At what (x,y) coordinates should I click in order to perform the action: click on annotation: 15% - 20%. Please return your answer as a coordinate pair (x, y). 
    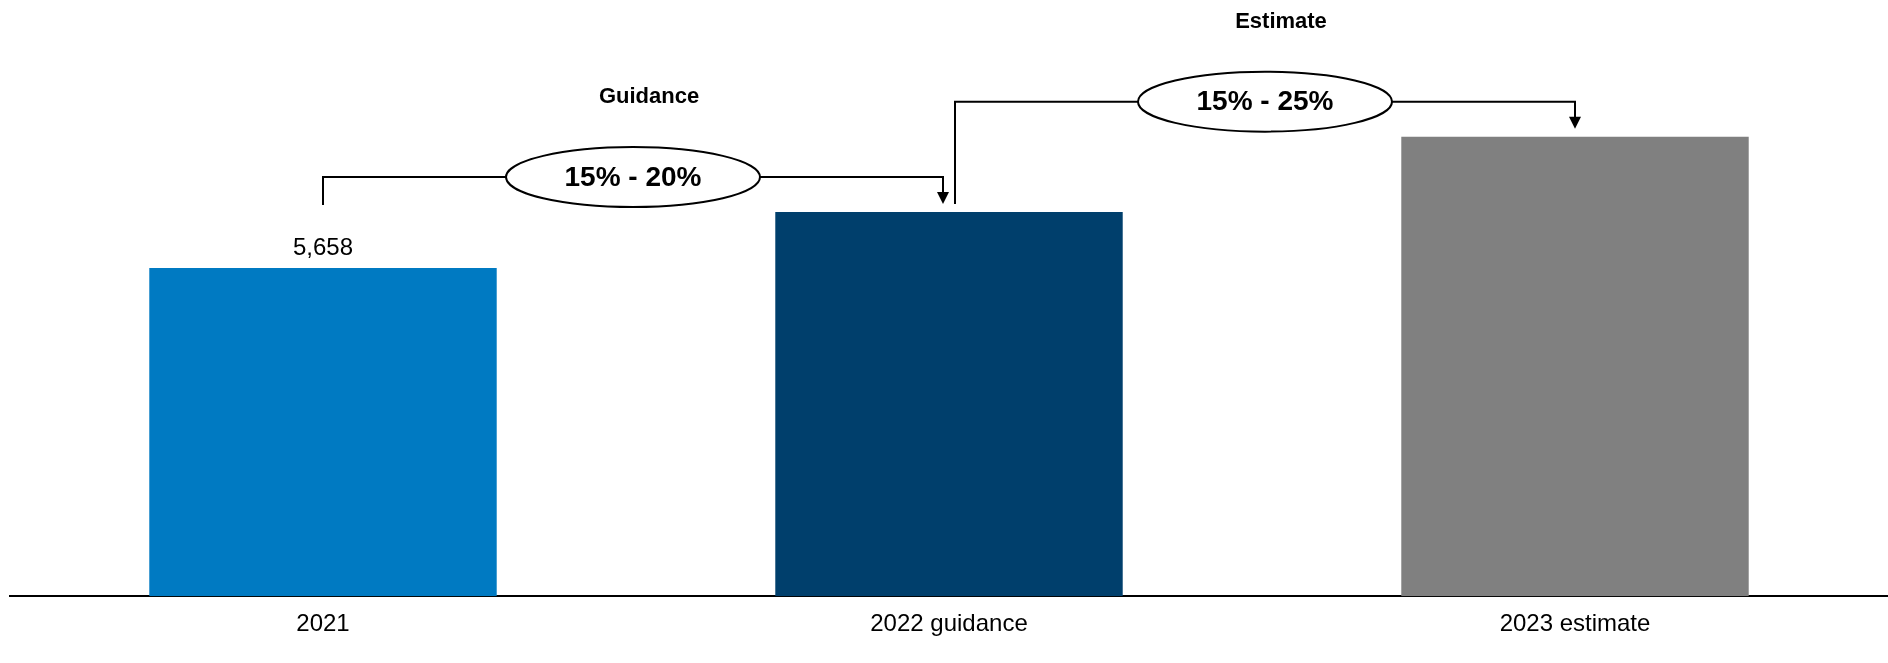
    Looking at the image, I should click on (633, 176).